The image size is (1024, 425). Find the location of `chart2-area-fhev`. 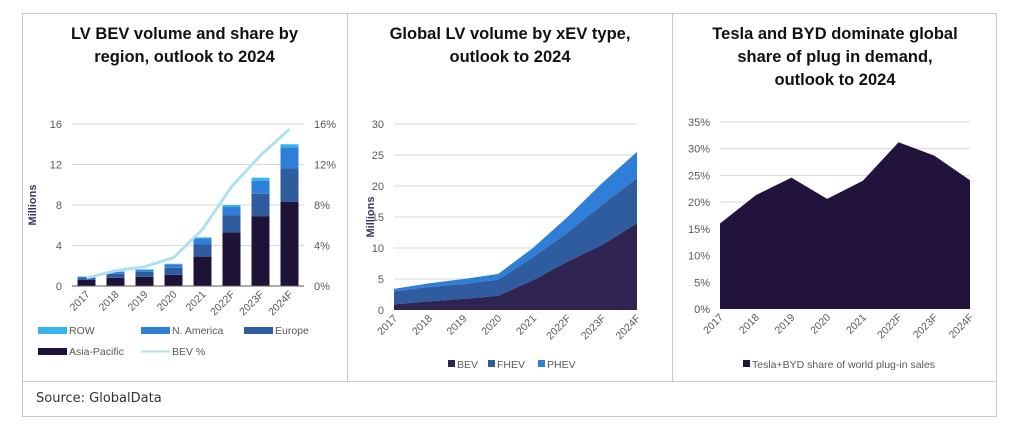

chart2-area-fhev is located at coordinates (515, 241).